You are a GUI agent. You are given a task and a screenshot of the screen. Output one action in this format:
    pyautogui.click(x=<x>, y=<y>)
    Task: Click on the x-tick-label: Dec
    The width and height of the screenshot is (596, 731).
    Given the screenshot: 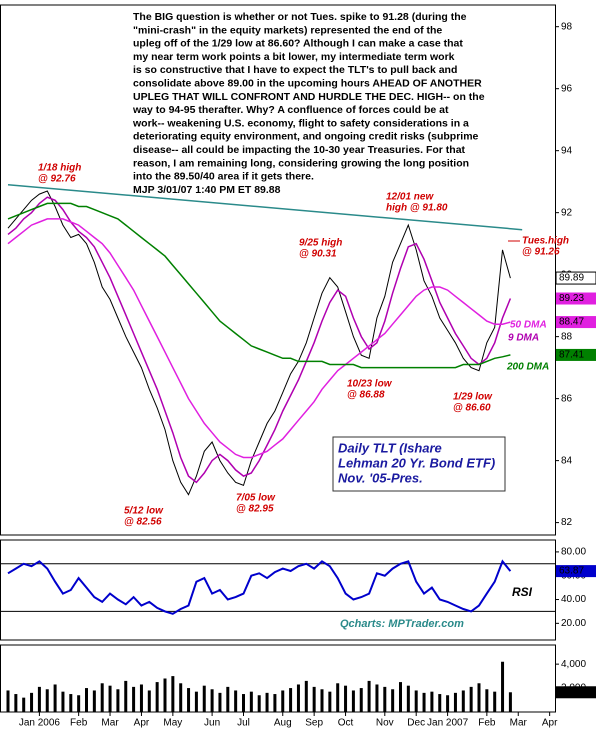 What is the action you would take?
    pyautogui.click(x=416, y=723)
    